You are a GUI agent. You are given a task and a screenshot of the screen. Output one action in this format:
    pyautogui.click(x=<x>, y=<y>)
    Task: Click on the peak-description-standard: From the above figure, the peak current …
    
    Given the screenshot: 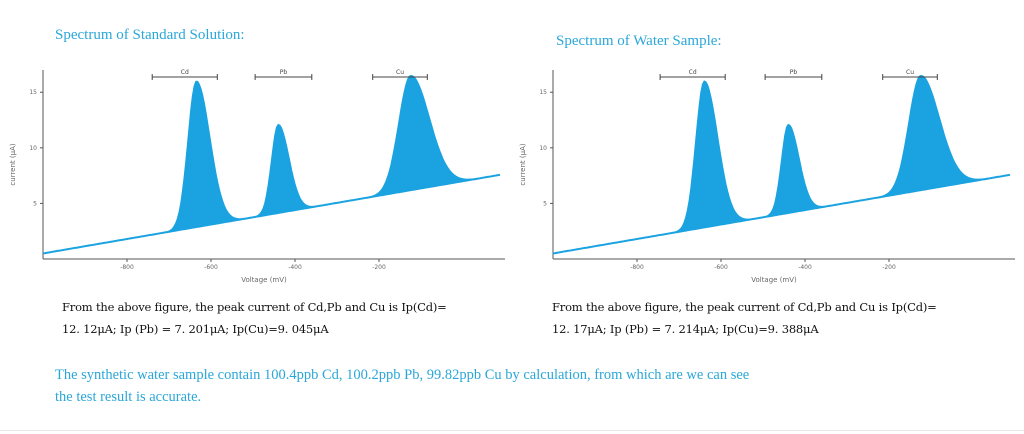 What is the action you would take?
    pyautogui.click(x=292, y=318)
    